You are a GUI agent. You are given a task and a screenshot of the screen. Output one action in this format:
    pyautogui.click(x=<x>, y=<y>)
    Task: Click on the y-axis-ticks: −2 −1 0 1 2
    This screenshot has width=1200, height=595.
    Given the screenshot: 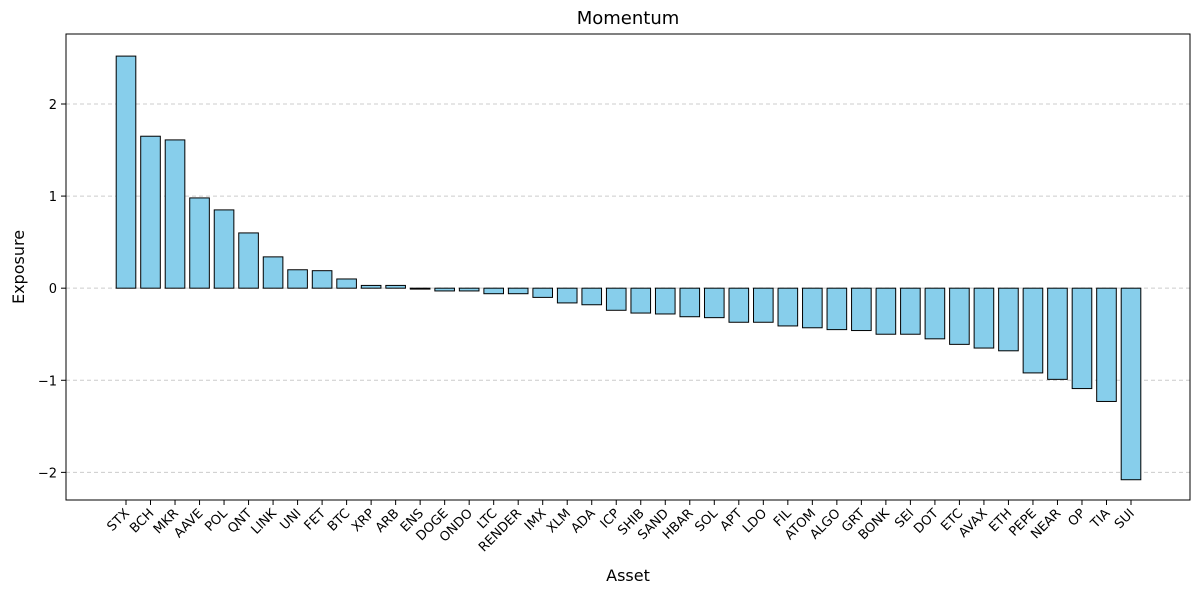 What is the action you would take?
    pyautogui.click(x=52, y=289)
    